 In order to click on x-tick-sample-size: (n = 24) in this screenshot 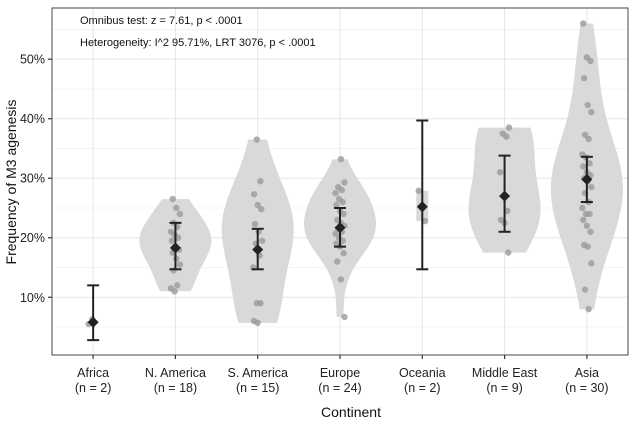, I will do `click(339, 388)`.